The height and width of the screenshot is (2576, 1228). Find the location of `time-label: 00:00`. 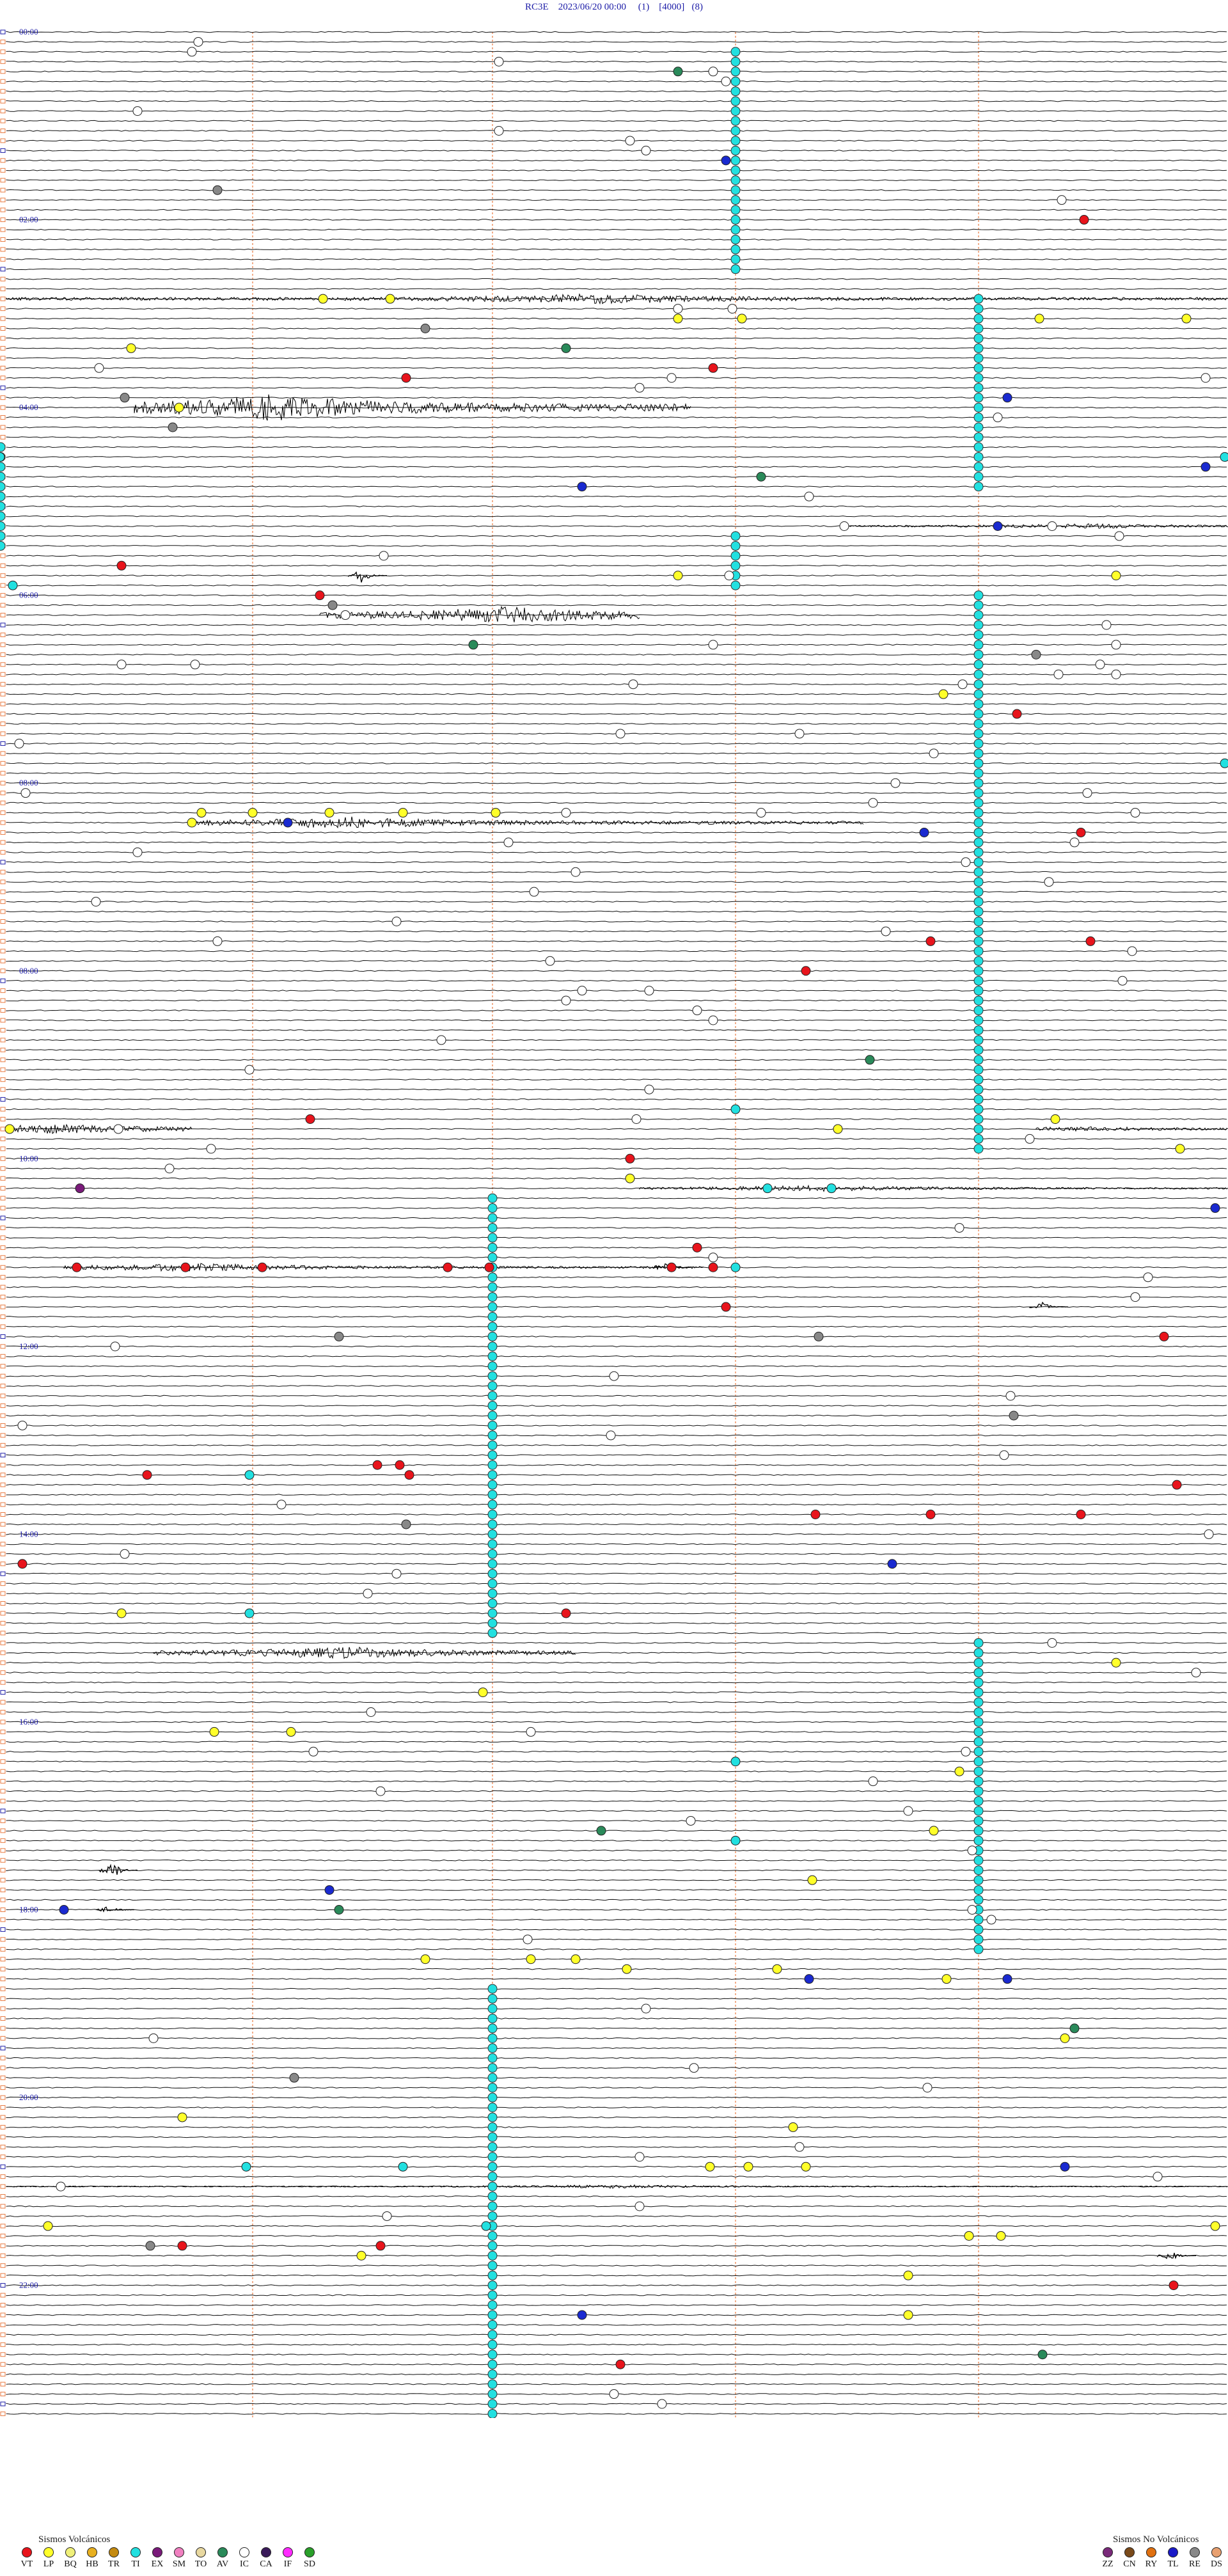

time-label: 00:00 is located at coordinates (28, 31).